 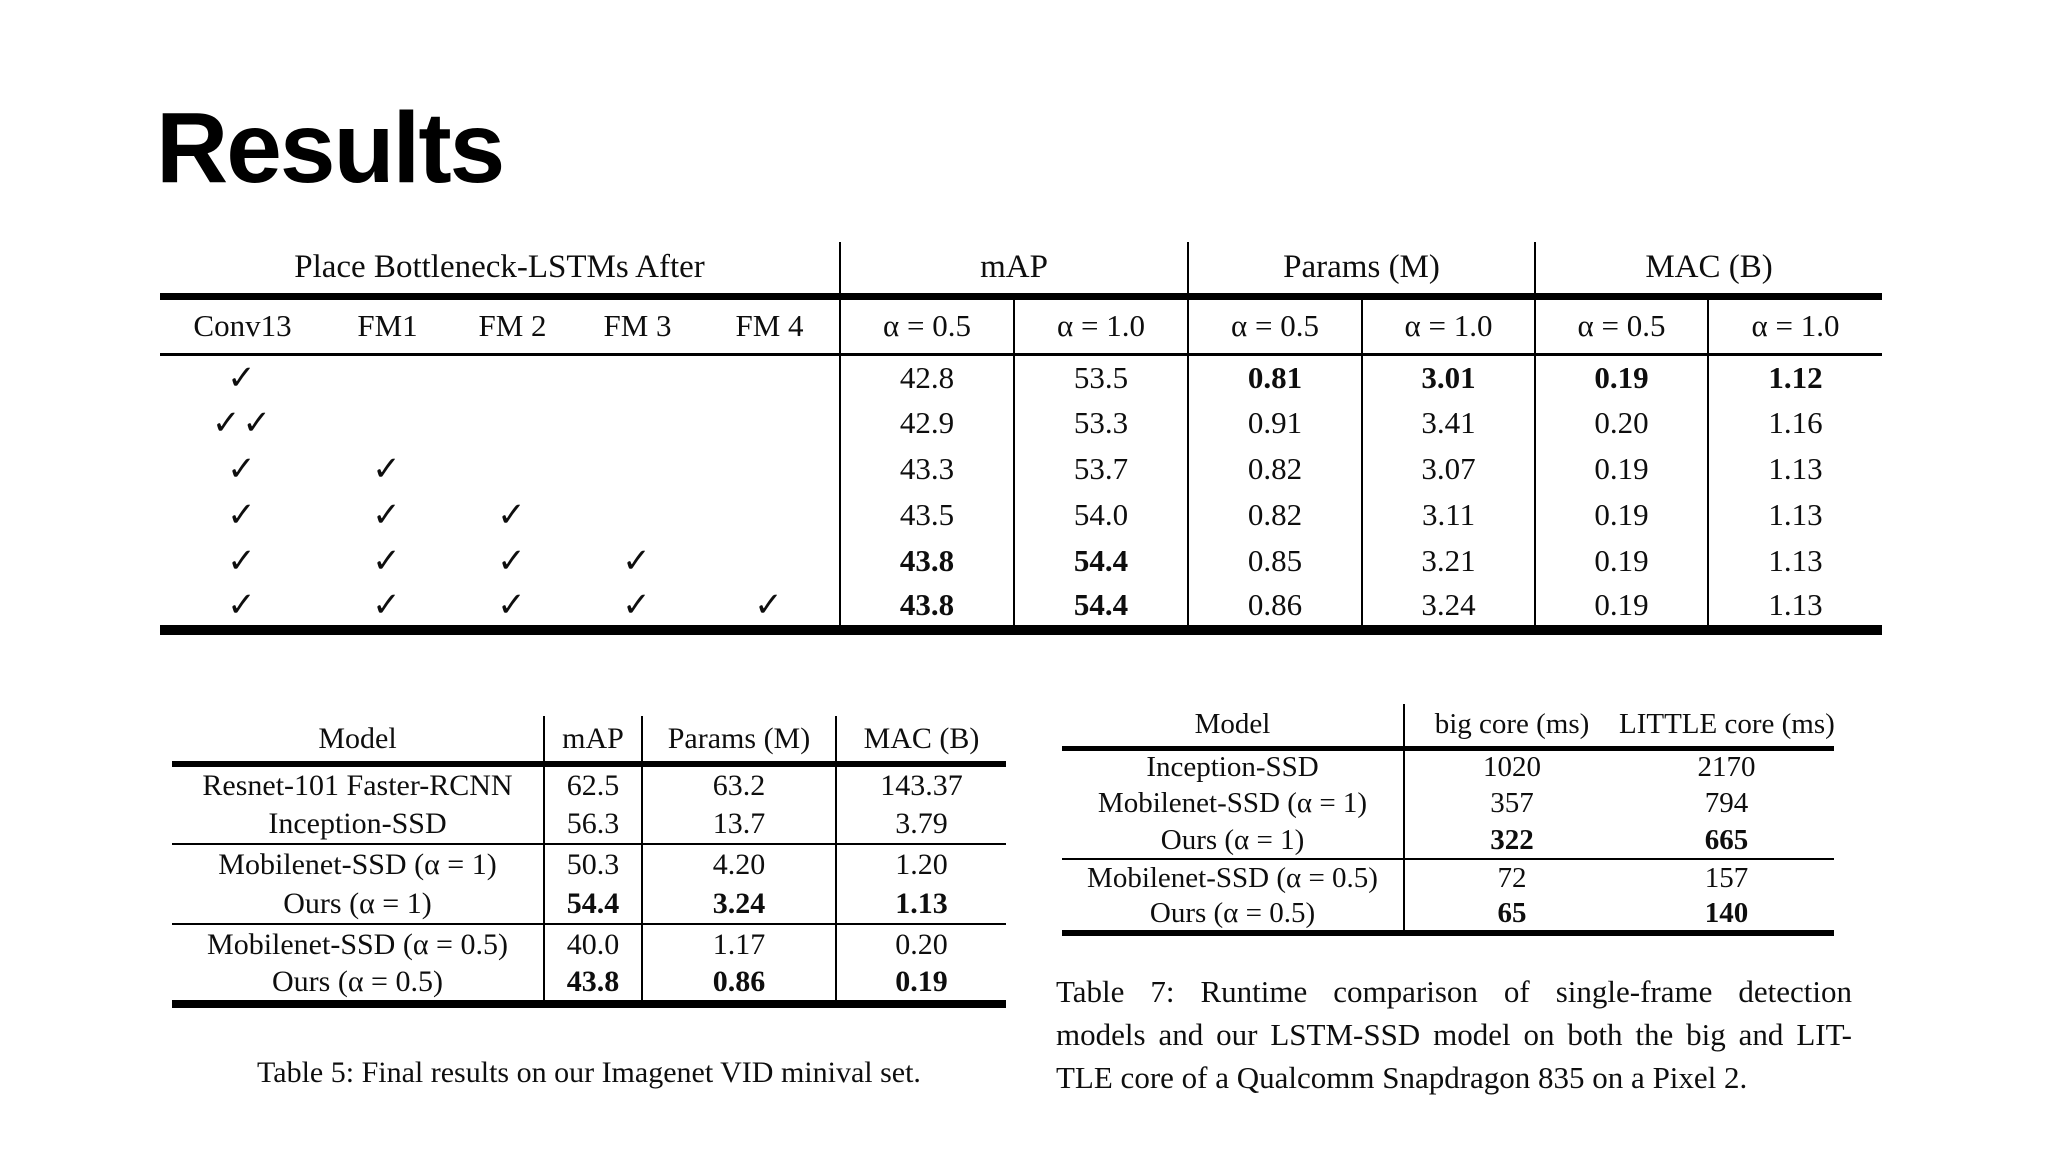 I want to click on value-cell: 4.20, so click(x=738, y=863).